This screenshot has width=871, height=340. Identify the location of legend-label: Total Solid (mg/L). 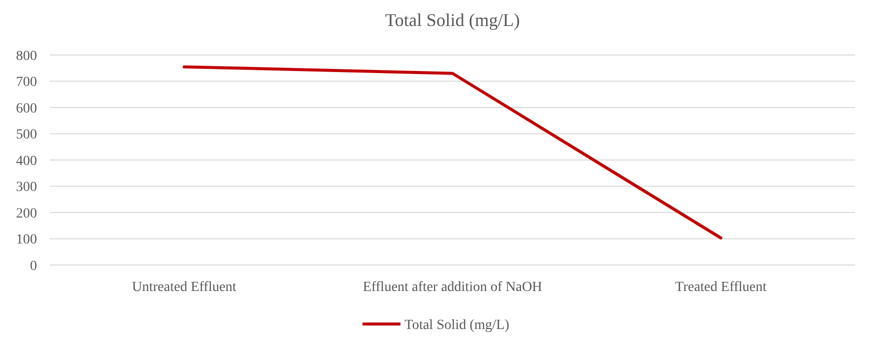
(457, 325).